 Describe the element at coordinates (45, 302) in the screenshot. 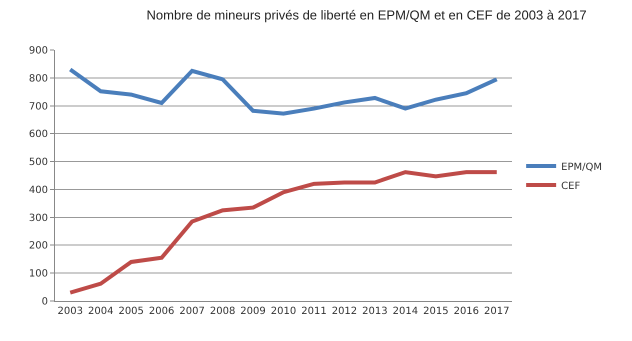

I see `y-tick-label: 0` at that location.